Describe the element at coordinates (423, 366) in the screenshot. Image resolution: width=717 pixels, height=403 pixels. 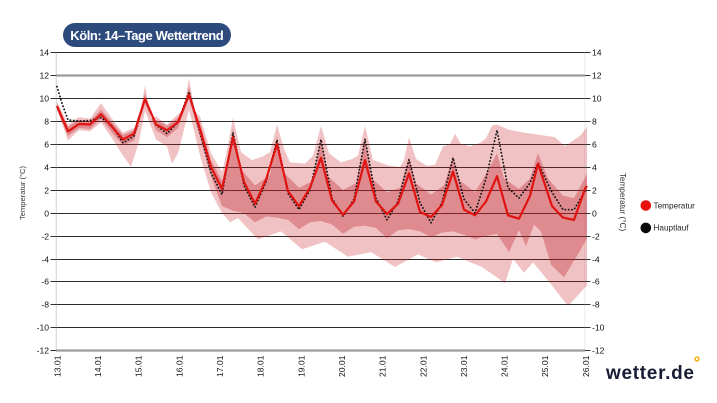
I see `svg-text: 22.01` at that location.